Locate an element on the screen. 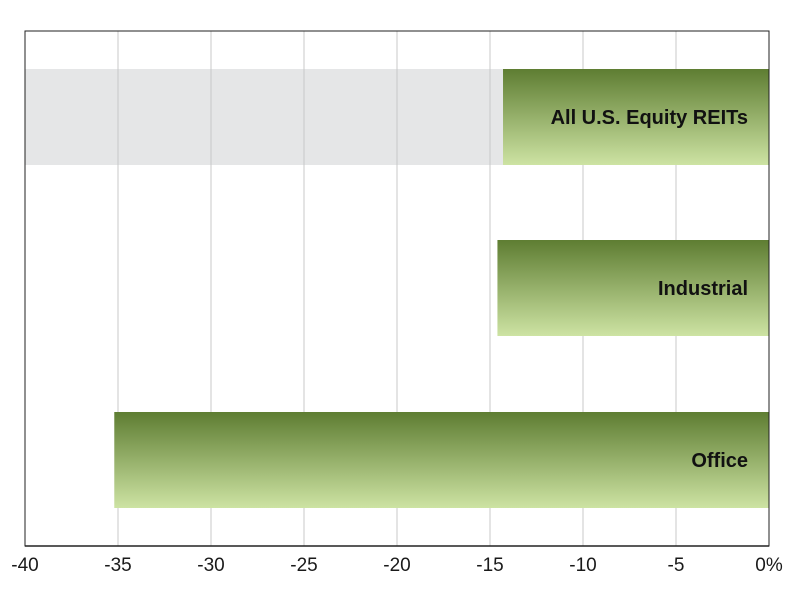 The image size is (800, 600). x-tick-label: -20 is located at coordinates (396, 565).